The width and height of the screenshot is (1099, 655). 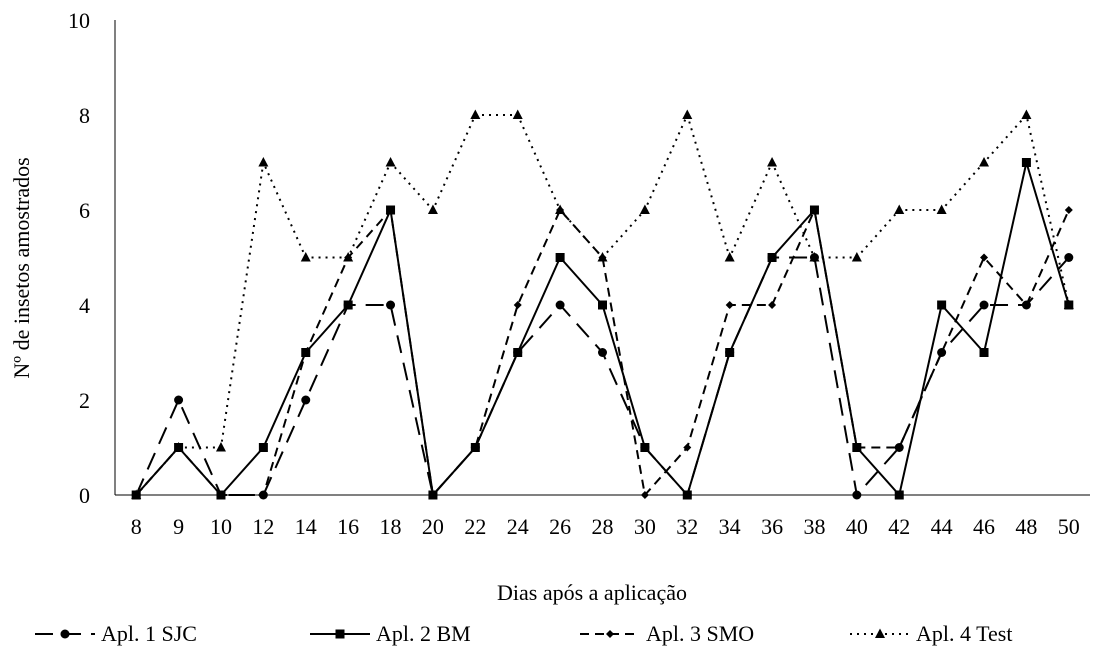 What do you see at coordinates (518, 526) in the screenshot?
I see `x-tick-label: 24` at bounding box center [518, 526].